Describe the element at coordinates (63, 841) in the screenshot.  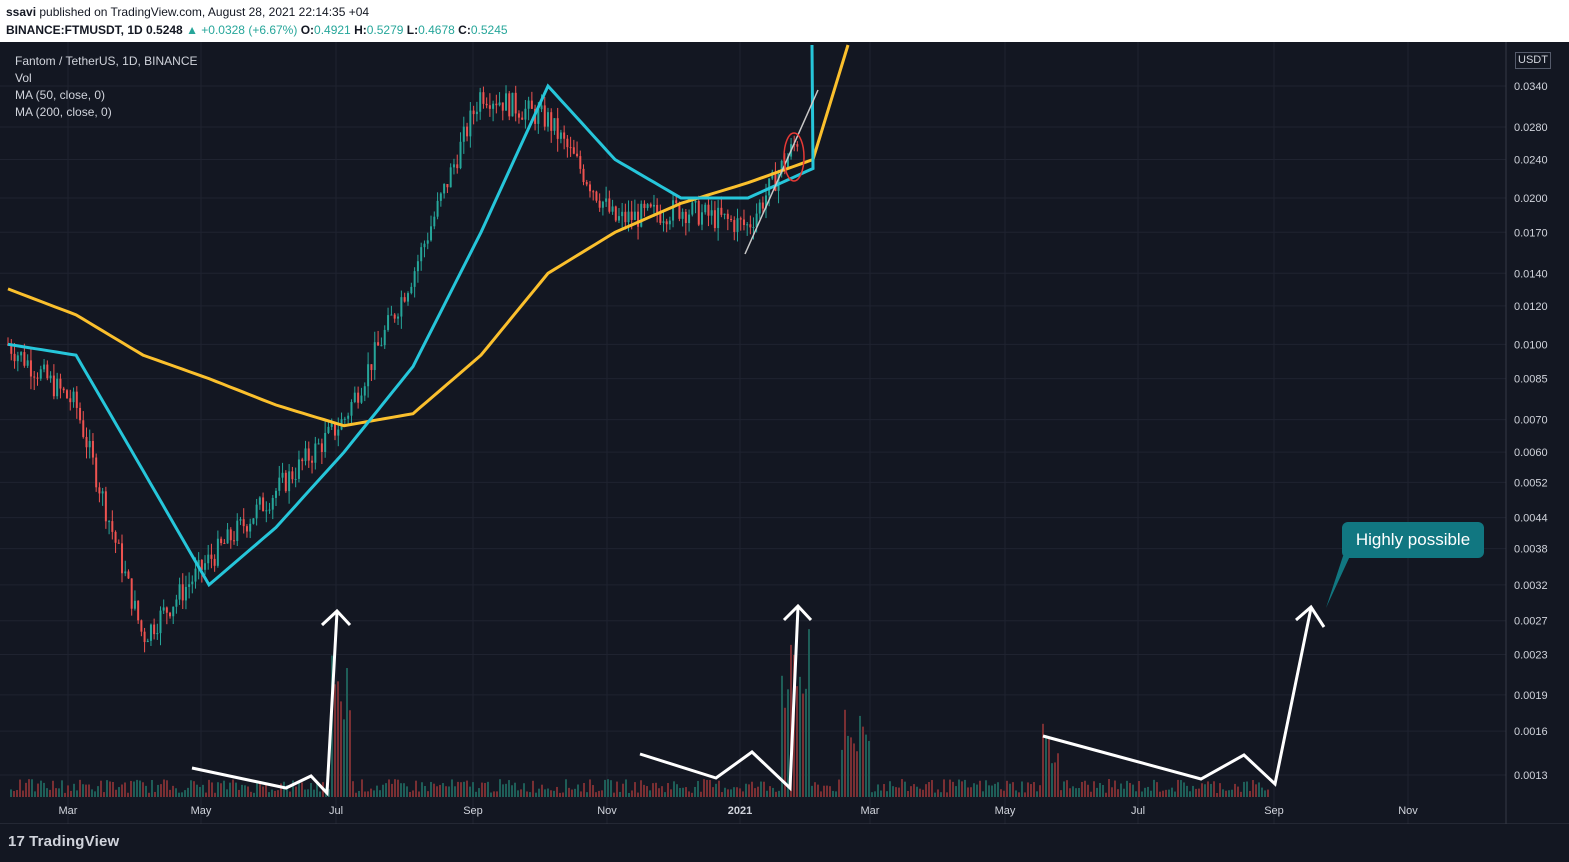
I see `tradingview-logo: 17 TradingView` at that location.